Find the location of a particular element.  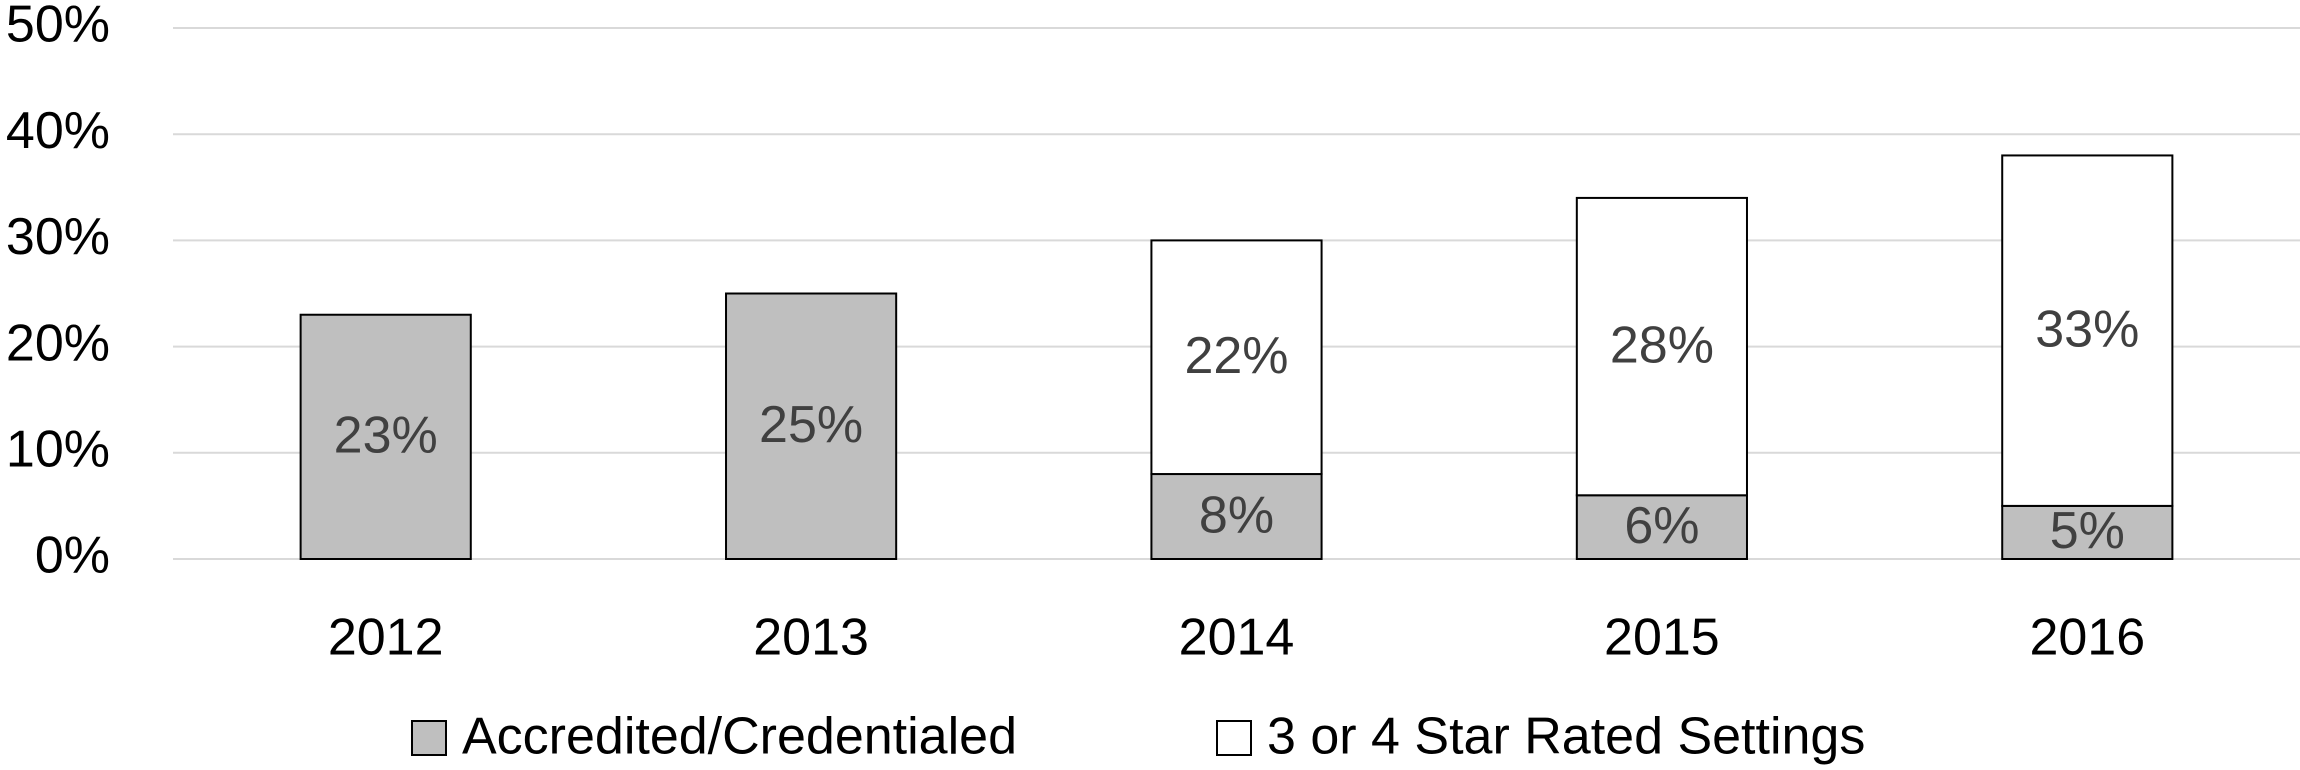

x-tick-label: 2014 is located at coordinates (1237, 638).